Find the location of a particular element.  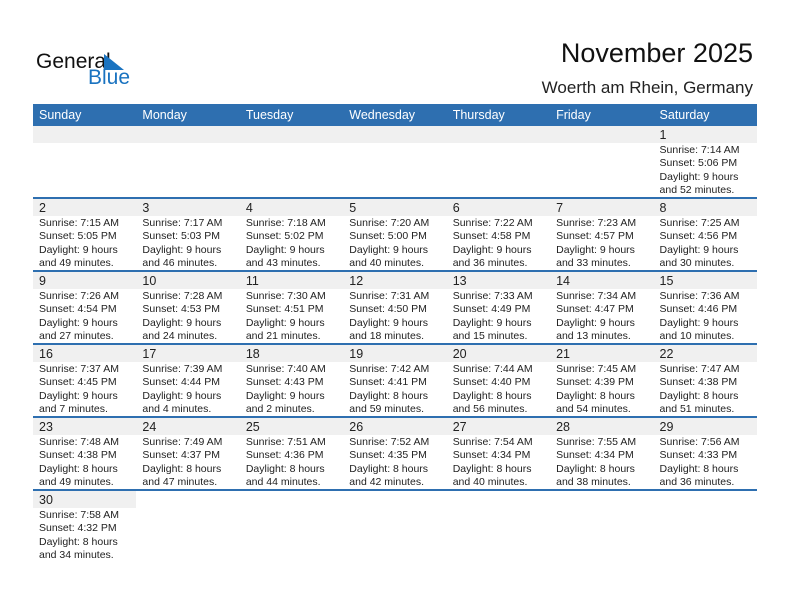

sunrise-text: Sunrise: 7:40 AM is located at coordinates (285, 369).